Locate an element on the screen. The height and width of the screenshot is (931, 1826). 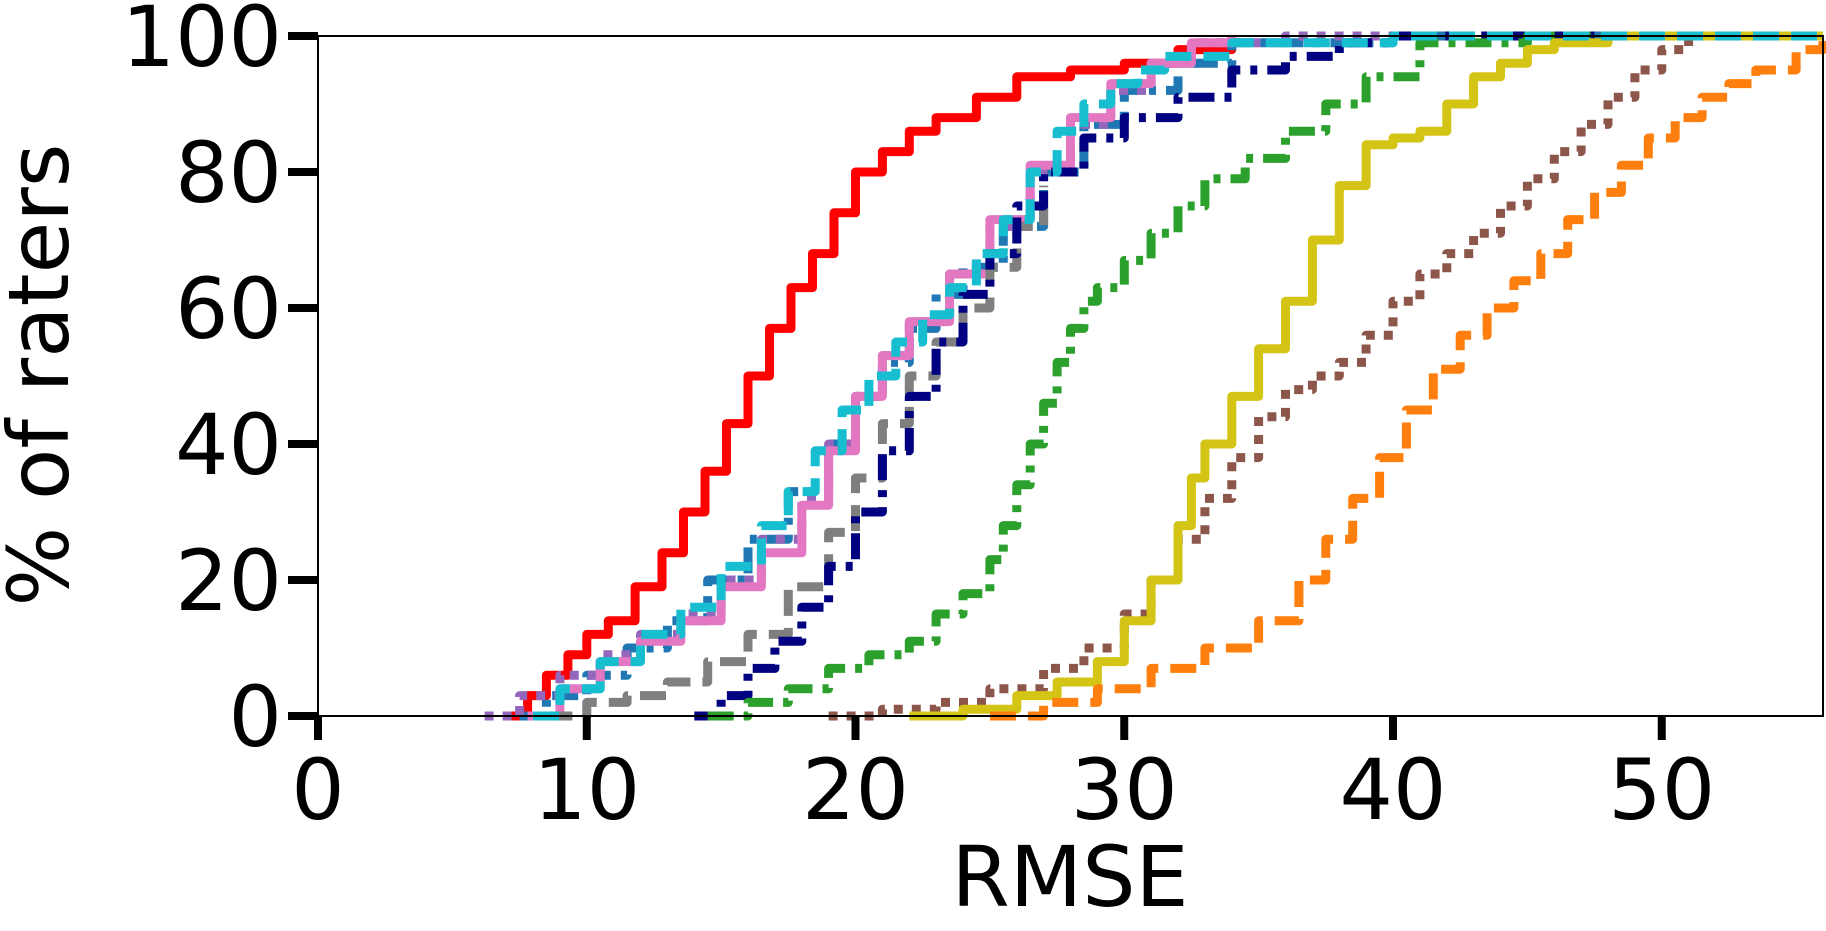
x-axis: 0 10 20 30 40 50 is located at coordinates (1003, 777).